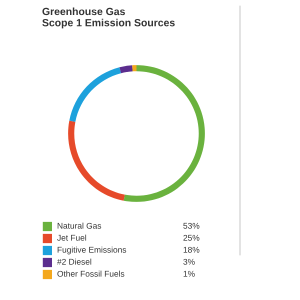 This screenshot has height=300, width=300. I want to click on data-label: 1%, so click(189, 273).